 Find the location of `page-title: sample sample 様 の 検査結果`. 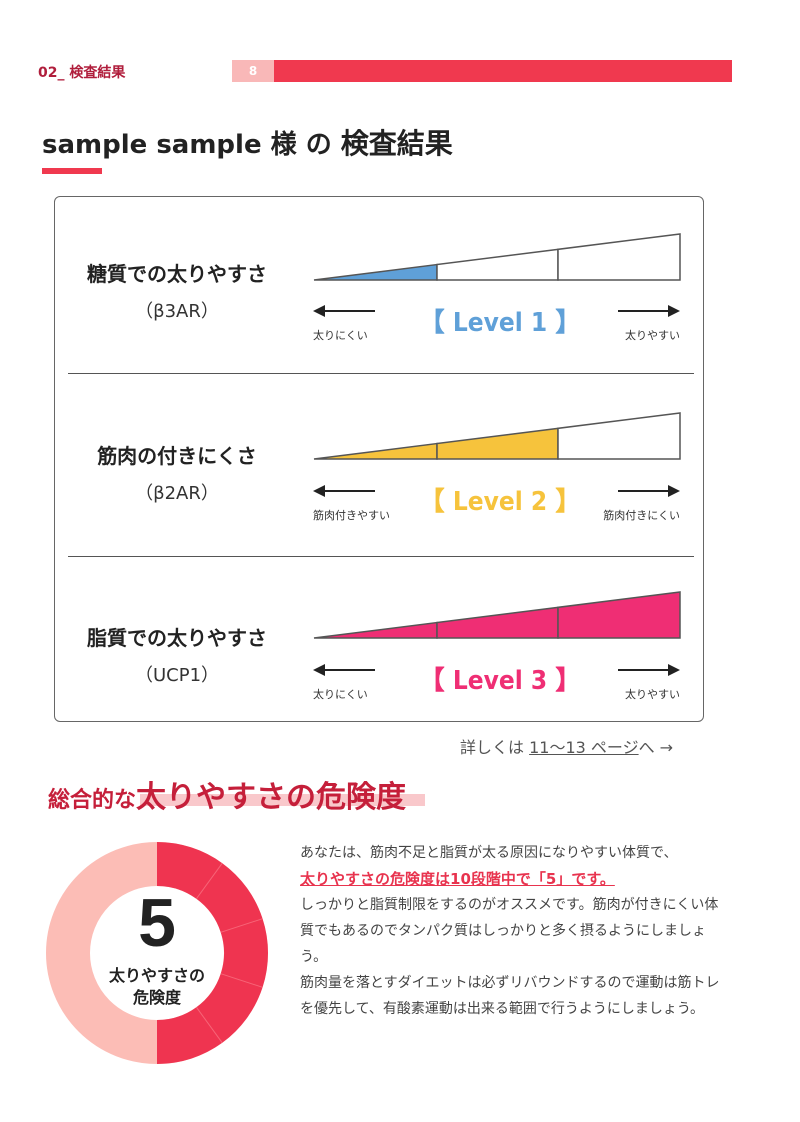

page-title: sample sample 様 の 検査結果 is located at coordinates (247, 142).